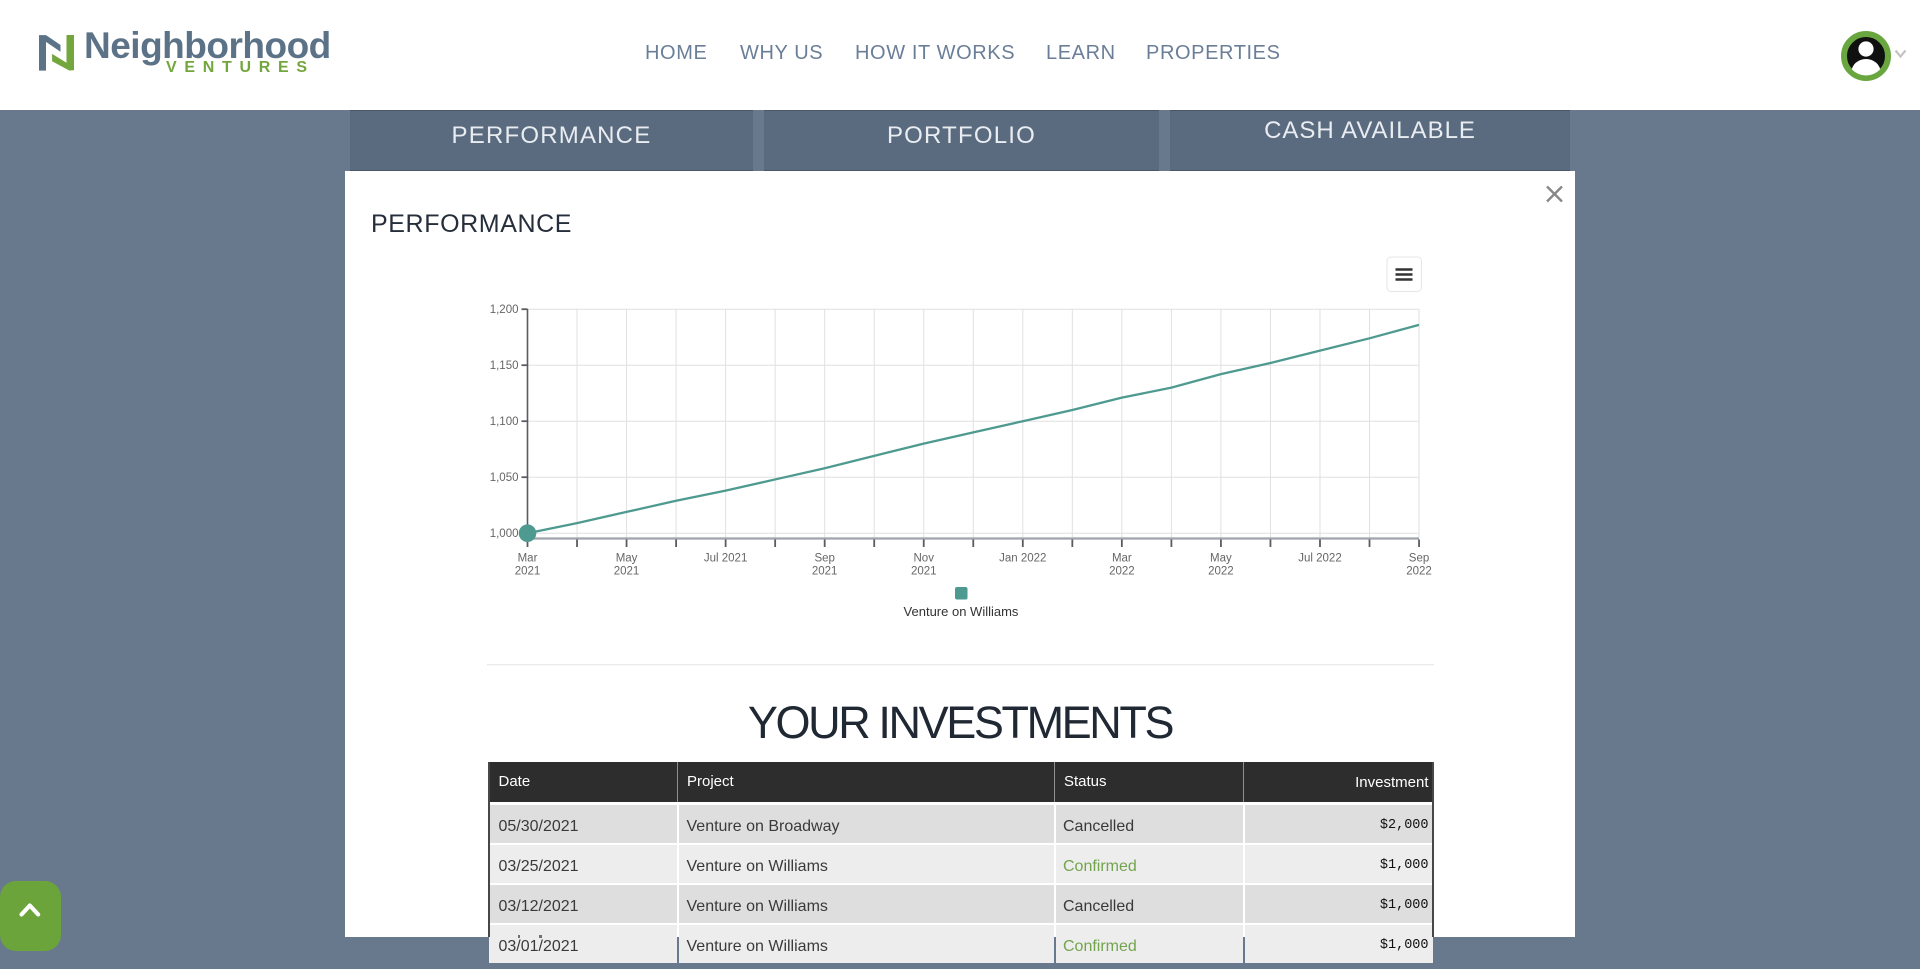 This screenshot has height=969, width=1920. Describe the element at coordinates (725, 559) in the screenshot. I see `svg-text: Jul 2021` at that location.